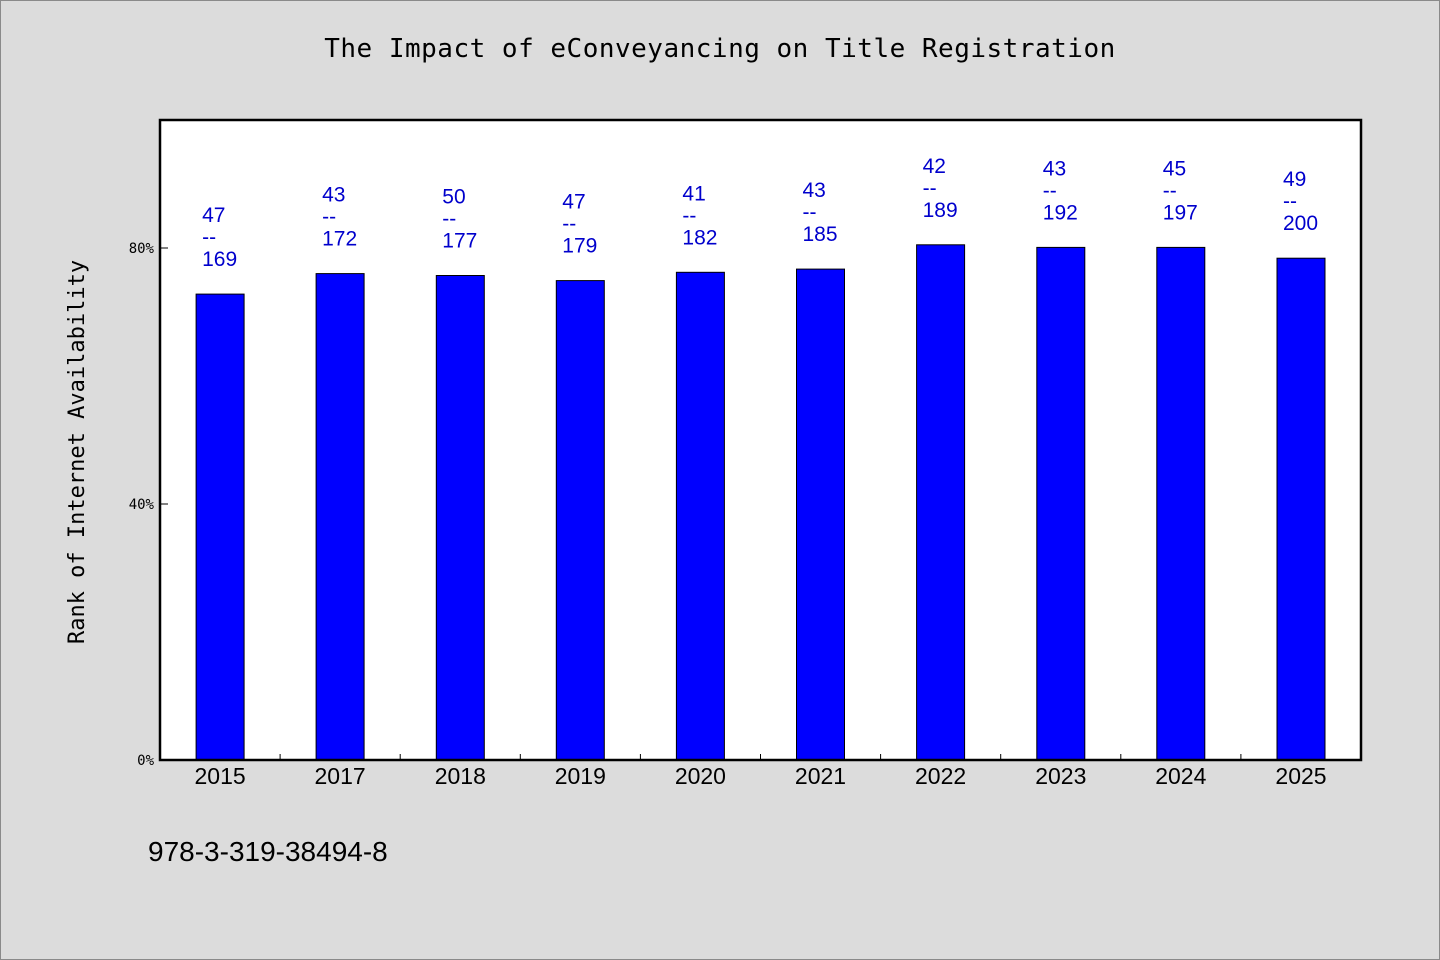 The image size is (1440, 960). What do you see at coordinates (579, 246) in the screenshot?
I see `bar-label-bottom-2019: 179` at bounding box center [579, 246].